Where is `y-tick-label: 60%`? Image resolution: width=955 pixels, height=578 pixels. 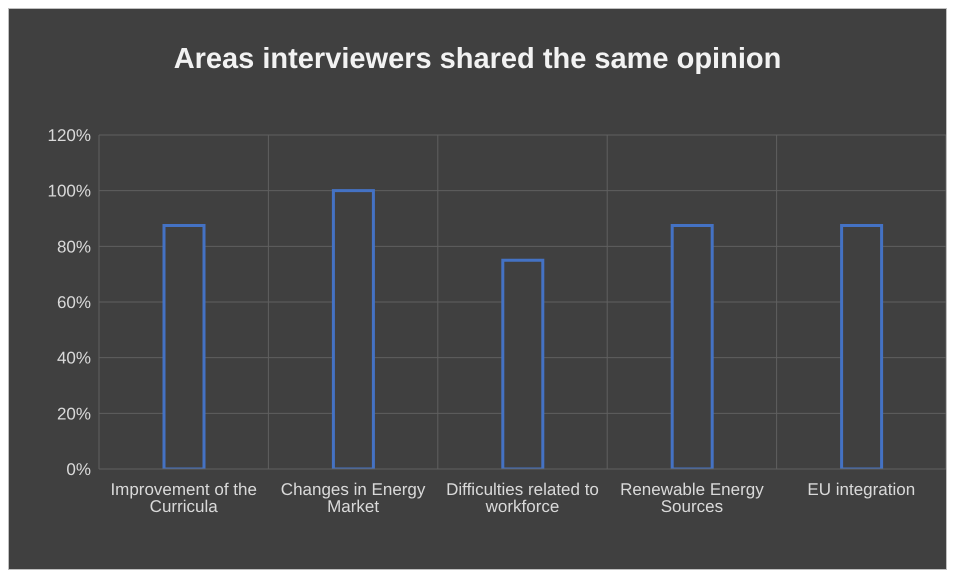 y-tick-label: 60% is located at coordinates (73, 302).